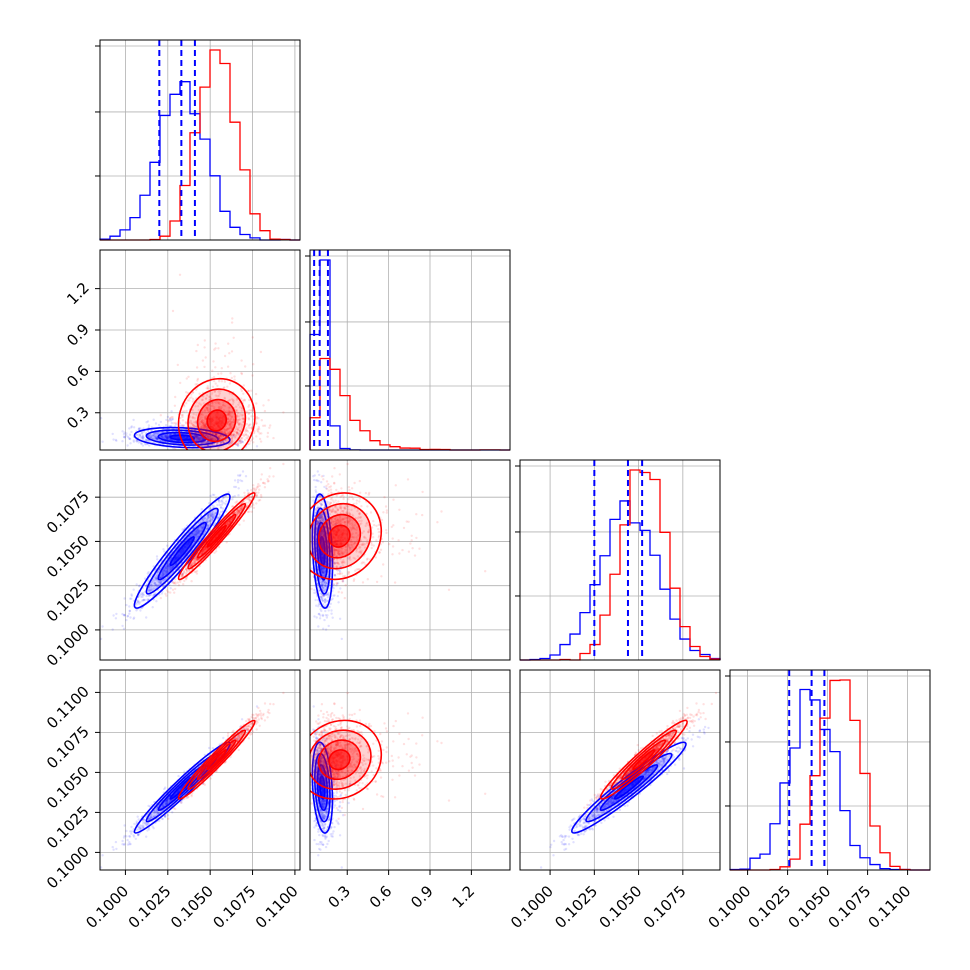  What do you see at coordinates (200, 140) in the screenshot?
I see `panel-frame` at bounding box center [200, 140].